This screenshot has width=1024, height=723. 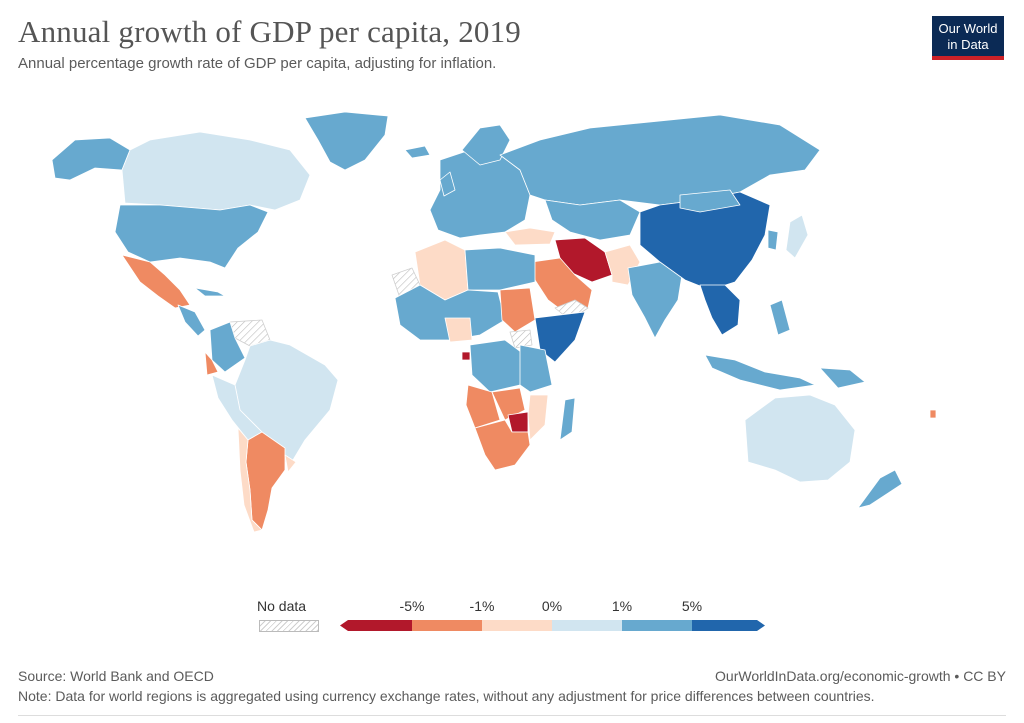 What do you see at coordinates (552, 606) in the screenshot?
I see `legend-tick-label: 0%` at bounding box center [552, 606].